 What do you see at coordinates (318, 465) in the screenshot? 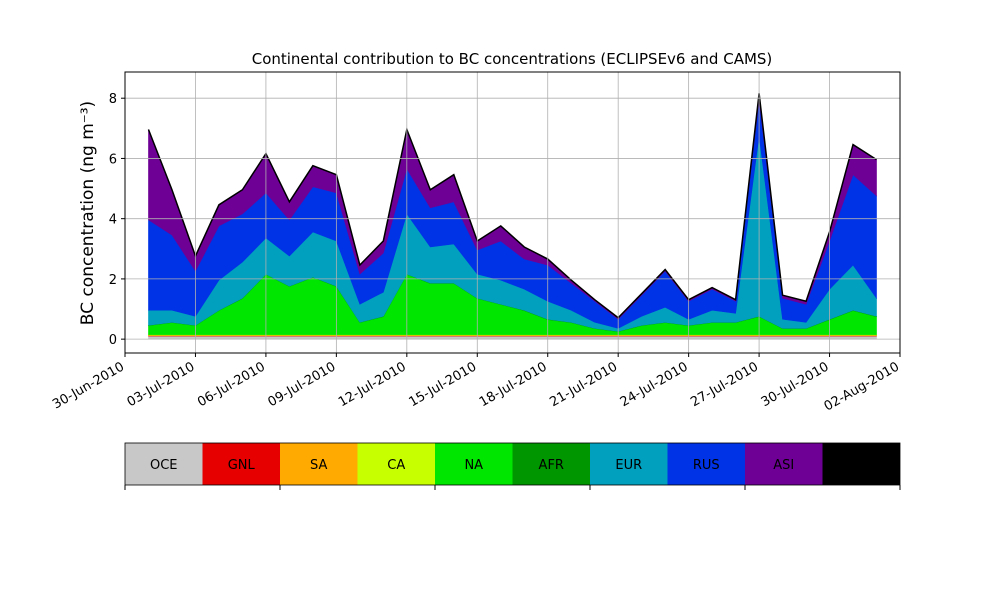
I see `legend-label: SA` at bounding box center [318, 465].